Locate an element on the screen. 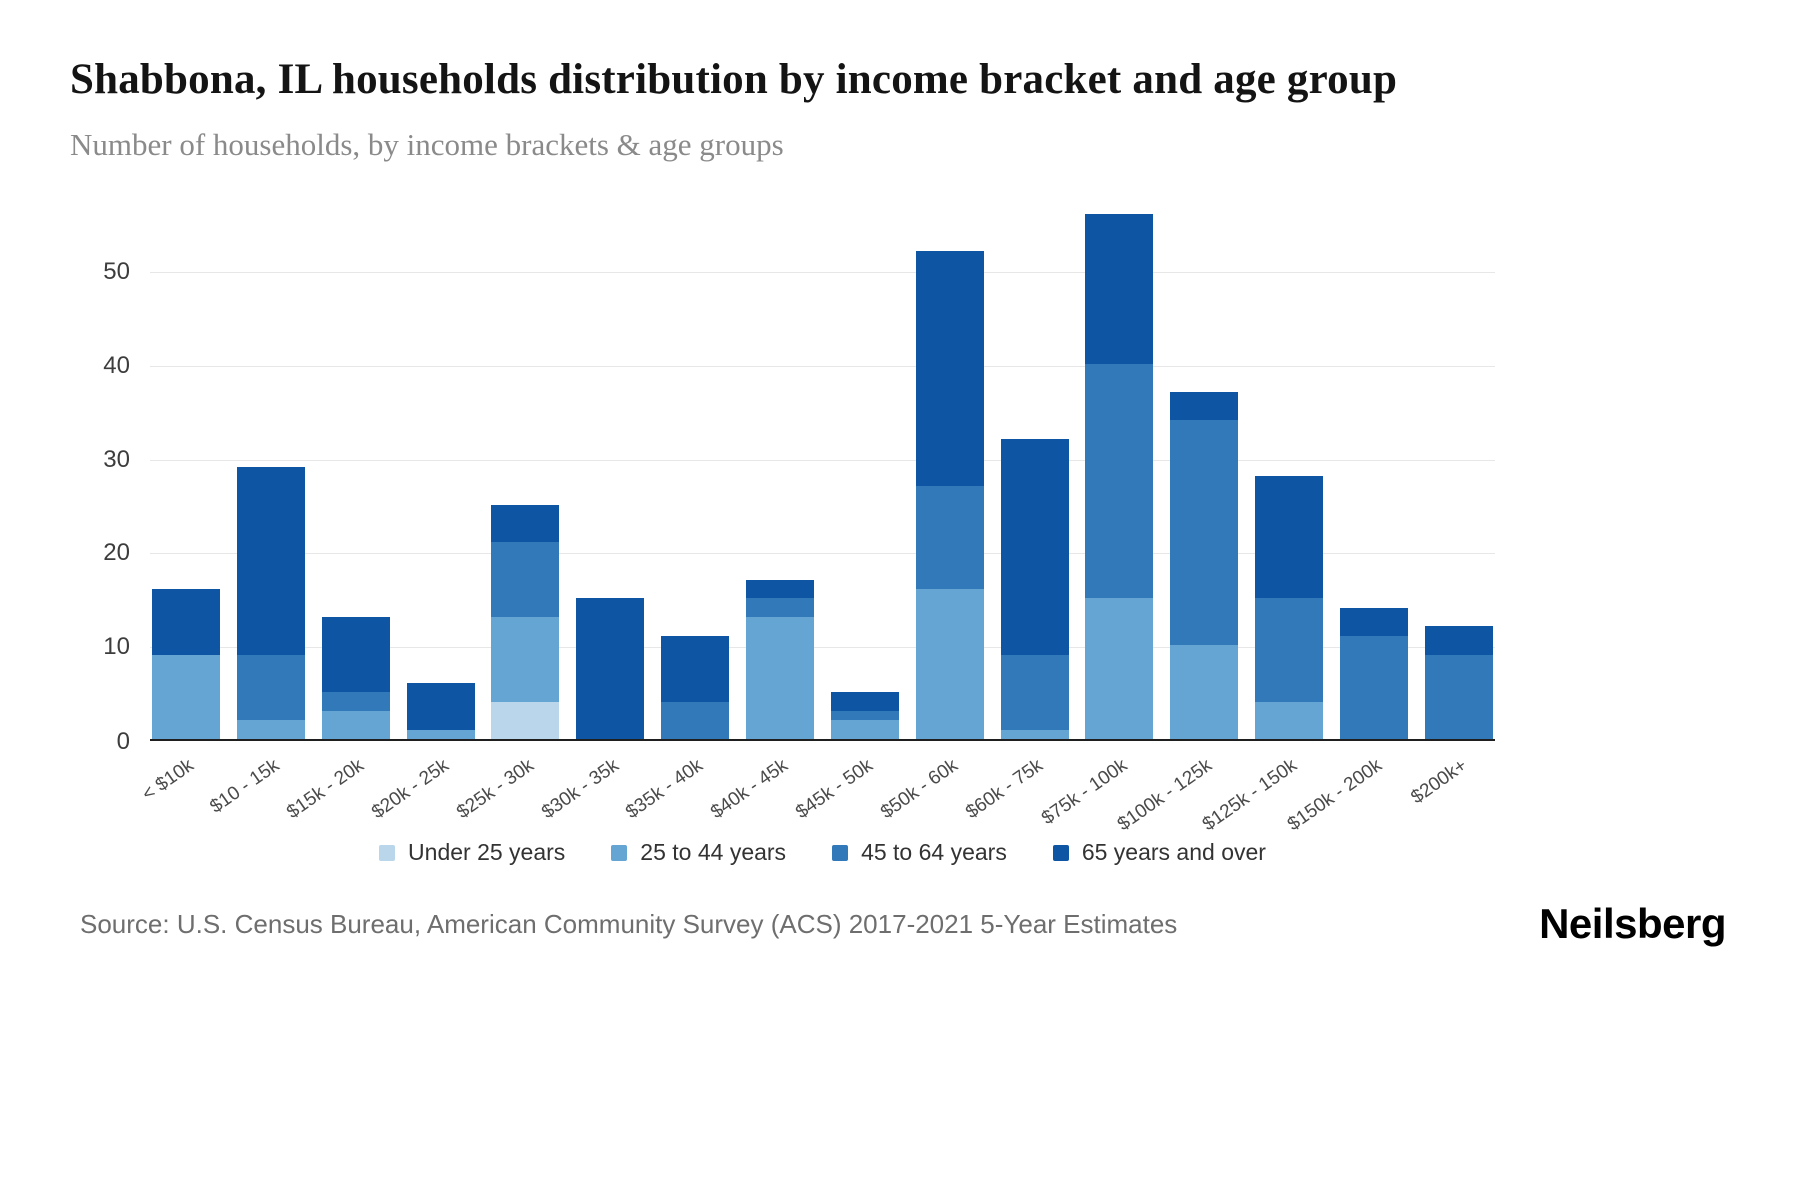 Image resolution: width=1800 pixels, height=1200 pixels. x-axis-tick-label: < $10k is located at coordinates (168, 780).